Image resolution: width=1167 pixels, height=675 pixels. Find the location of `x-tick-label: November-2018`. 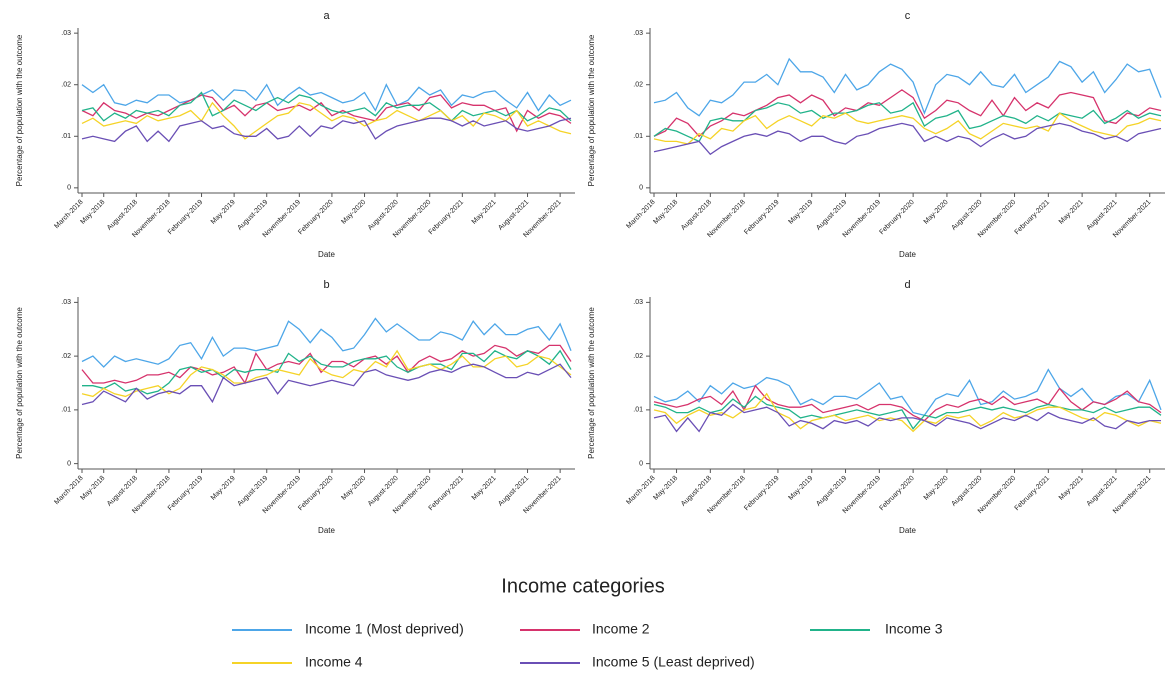

x-tick-label: November-2018 is located at coordinates (726, 495).